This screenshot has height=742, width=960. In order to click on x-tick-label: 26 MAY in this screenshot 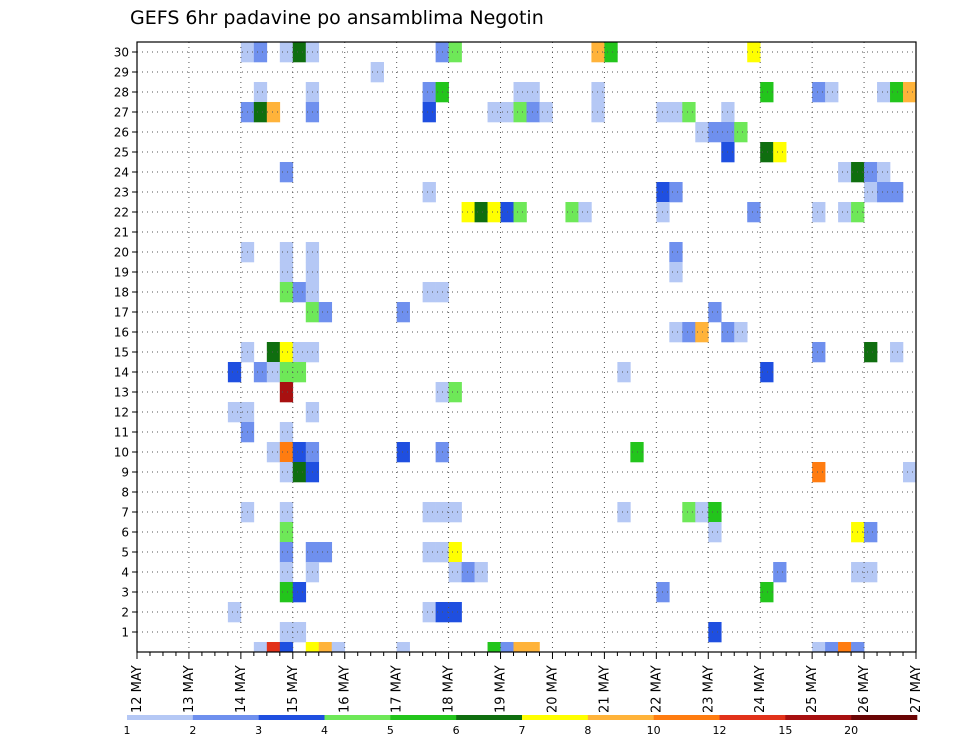, I will do `click(864, 689)`.